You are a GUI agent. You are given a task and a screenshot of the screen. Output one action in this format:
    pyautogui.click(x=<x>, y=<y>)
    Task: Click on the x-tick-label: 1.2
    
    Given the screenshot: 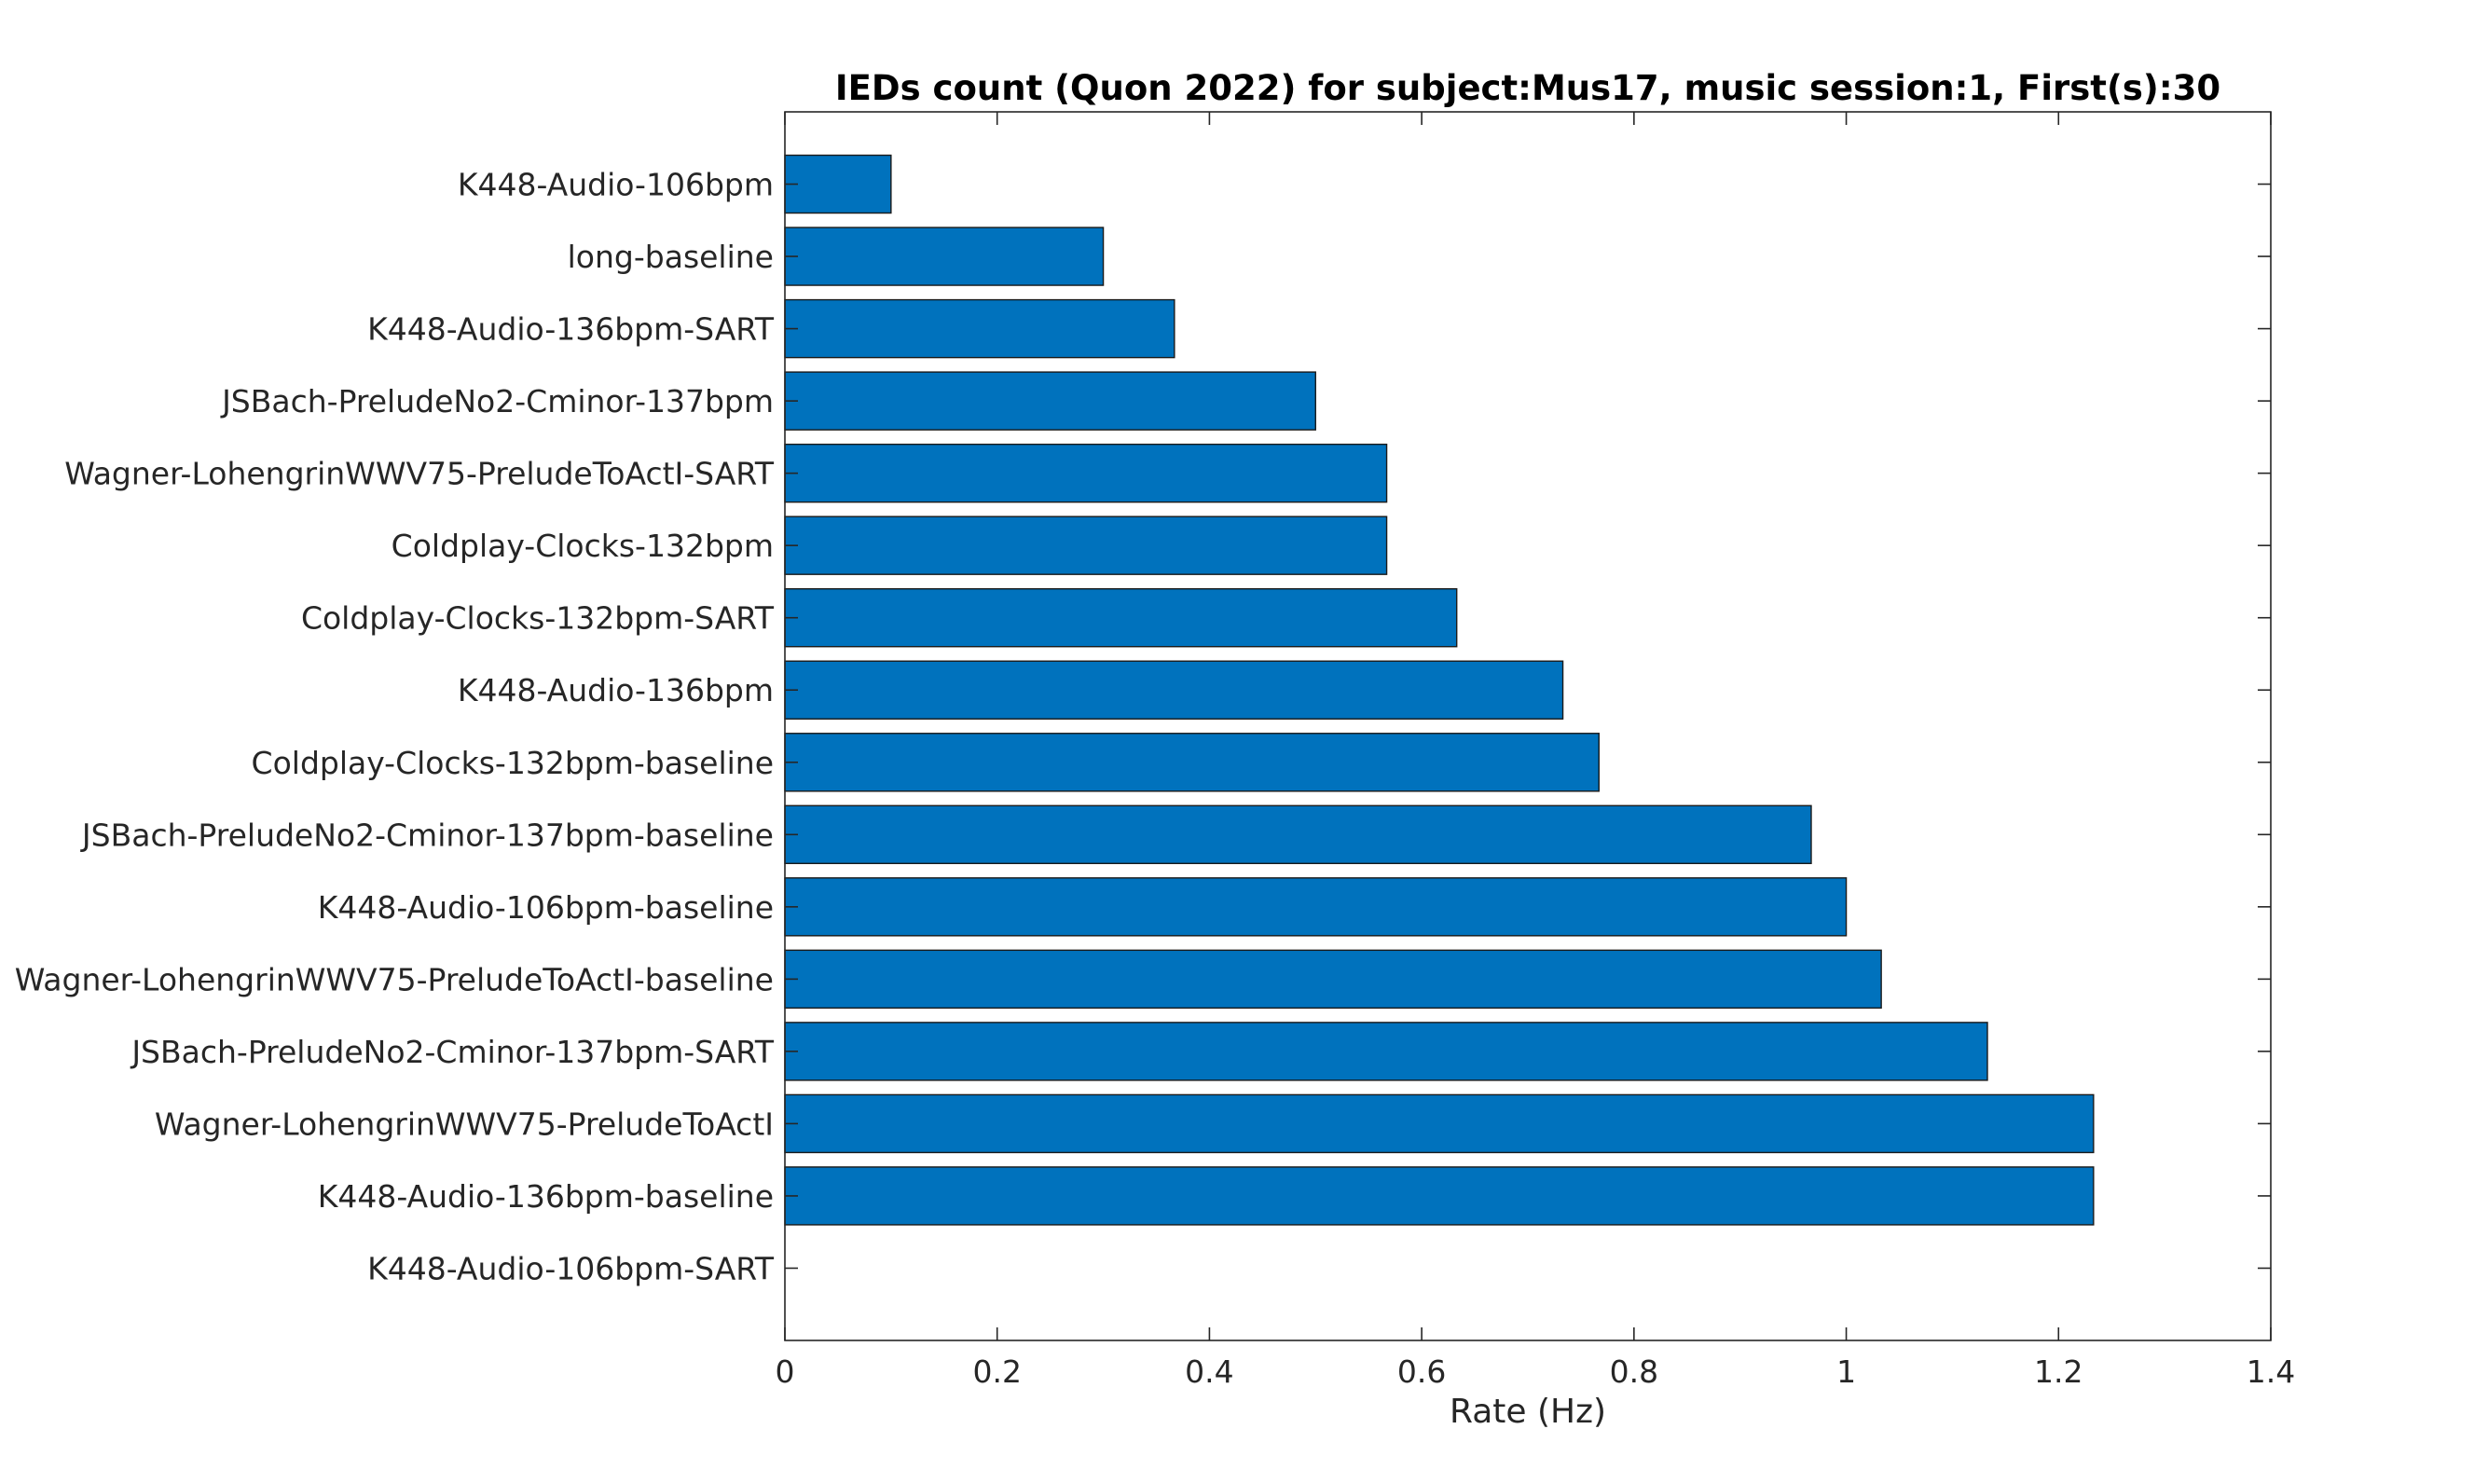 What is the action you would take?
    pyautogui.click(x=2058, y=1371)
    